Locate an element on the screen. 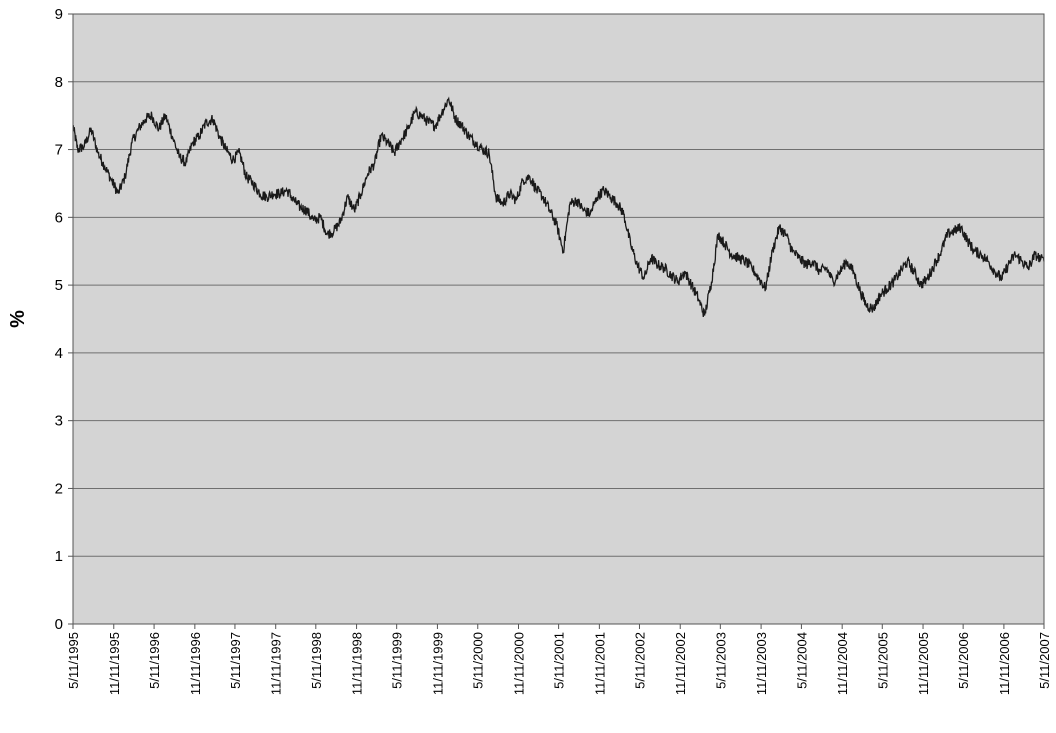 Image resolution: width=1056 pixels, height=733 pixels. x-tick-label: 5/11/2000 is located at coordinates (478, 660).